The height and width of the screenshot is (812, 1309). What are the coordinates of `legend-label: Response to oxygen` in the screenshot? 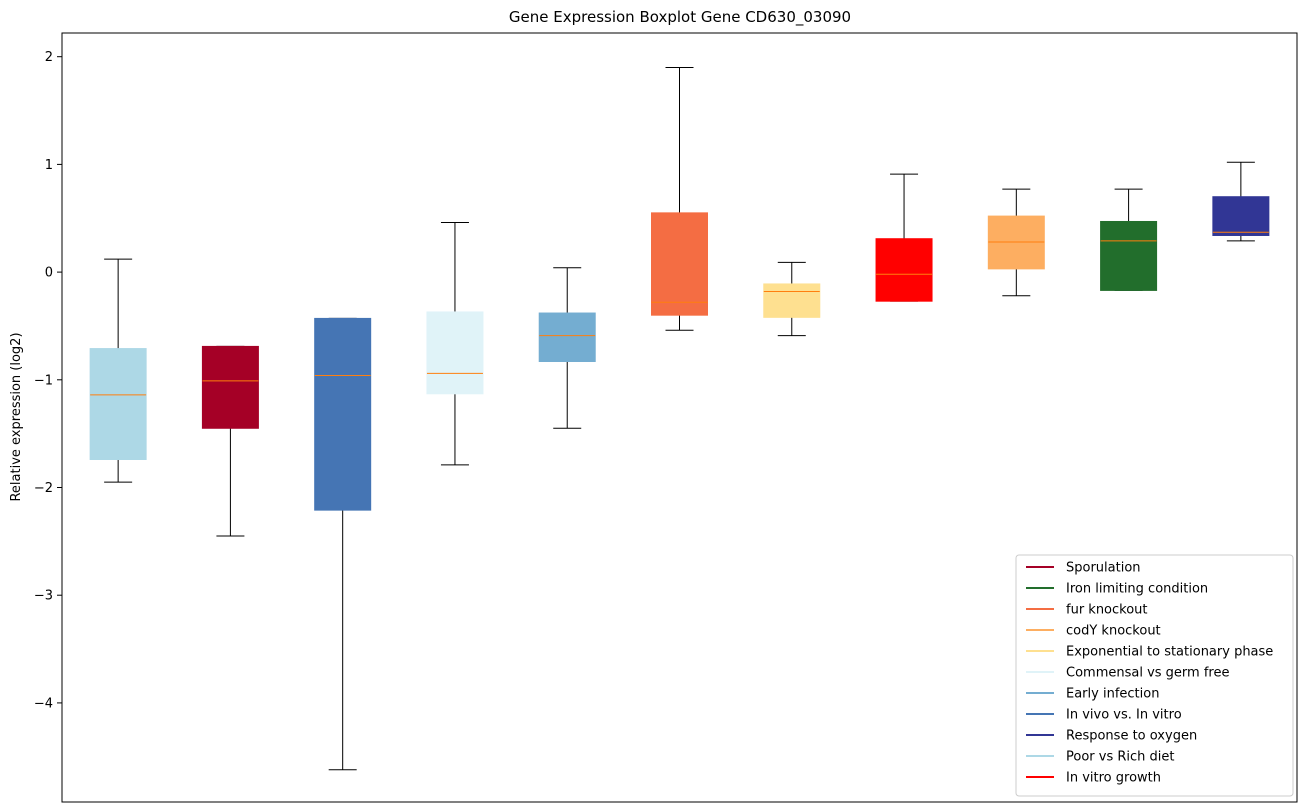 It's located at (1131, 736).